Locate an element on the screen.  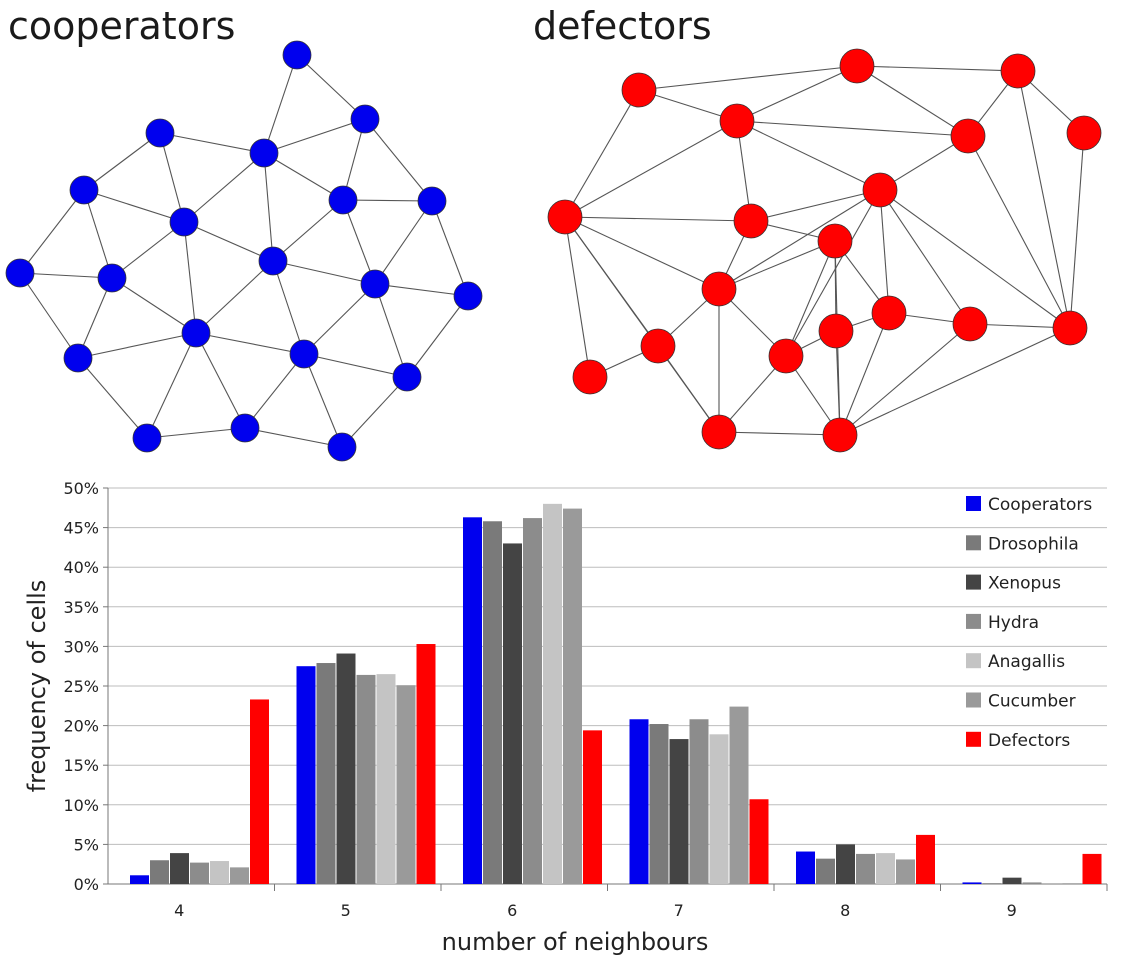
legend-label: Defectors is located at coordinates (1029, 741).